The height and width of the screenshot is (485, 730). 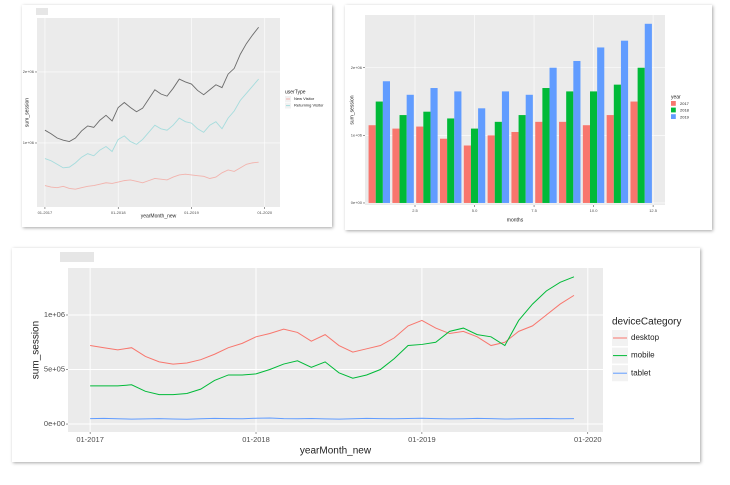 I want to click on plot-panel, so click(x=158, y=112).